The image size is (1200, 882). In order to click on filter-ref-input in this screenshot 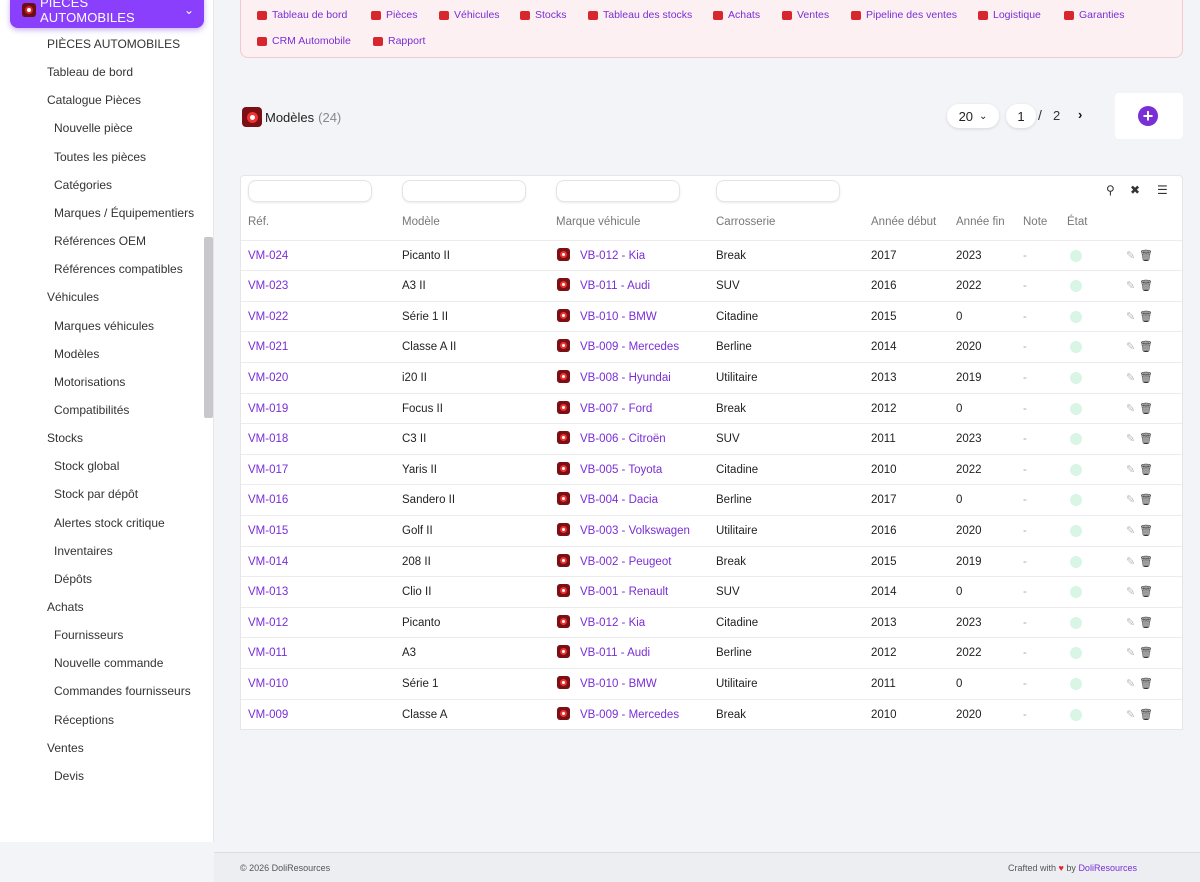, I will do `click(310, 191)`.